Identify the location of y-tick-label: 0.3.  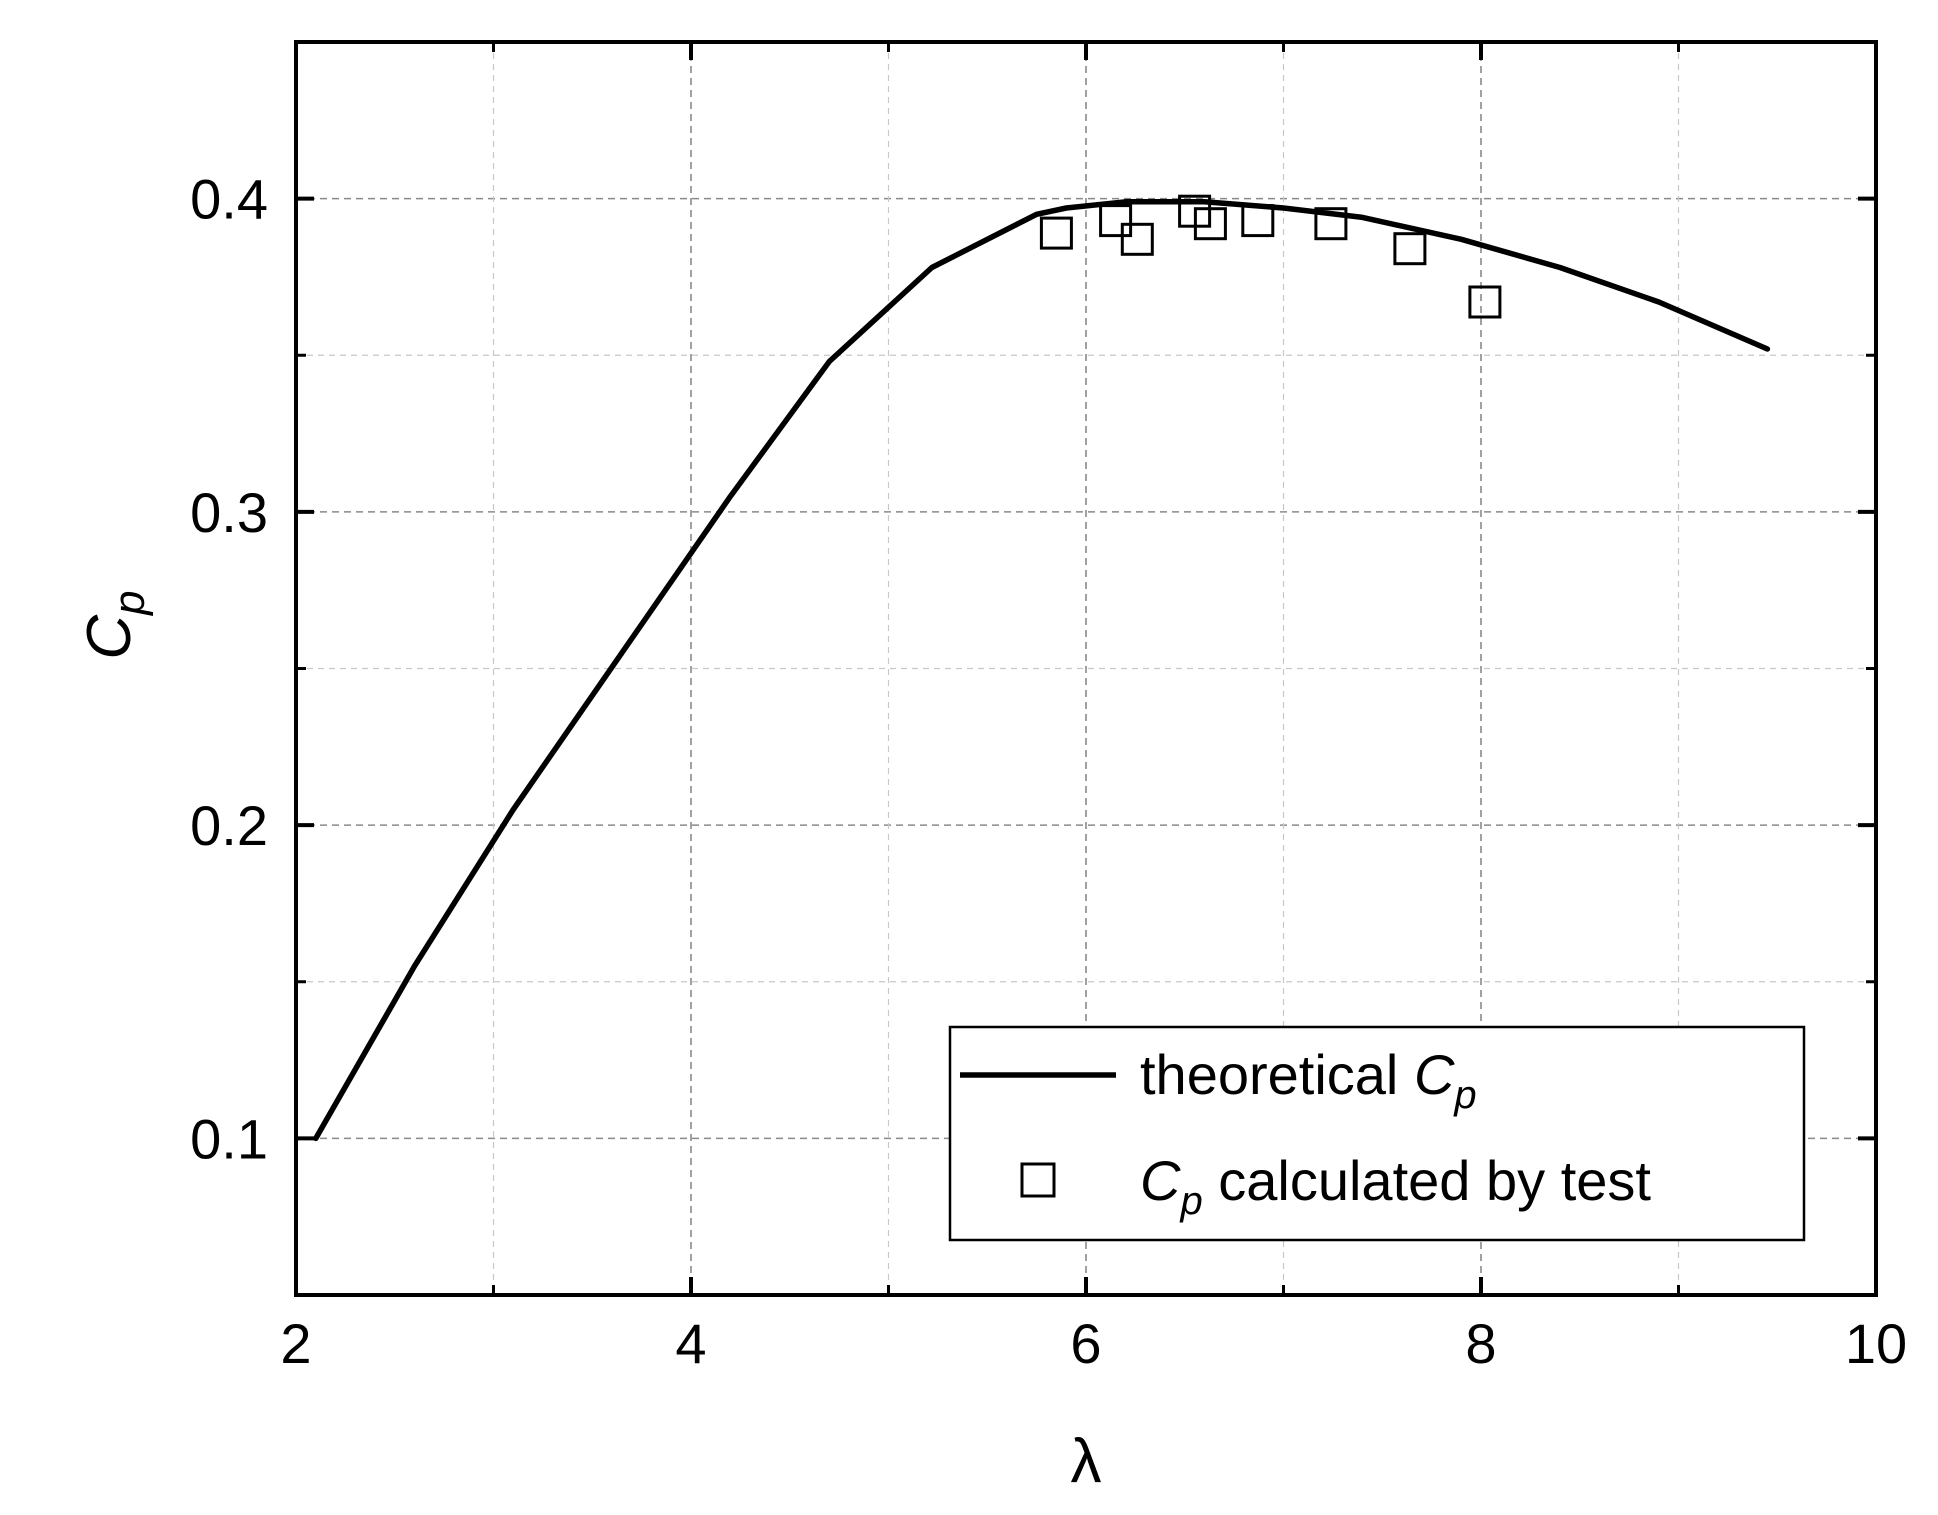
(229, 512).